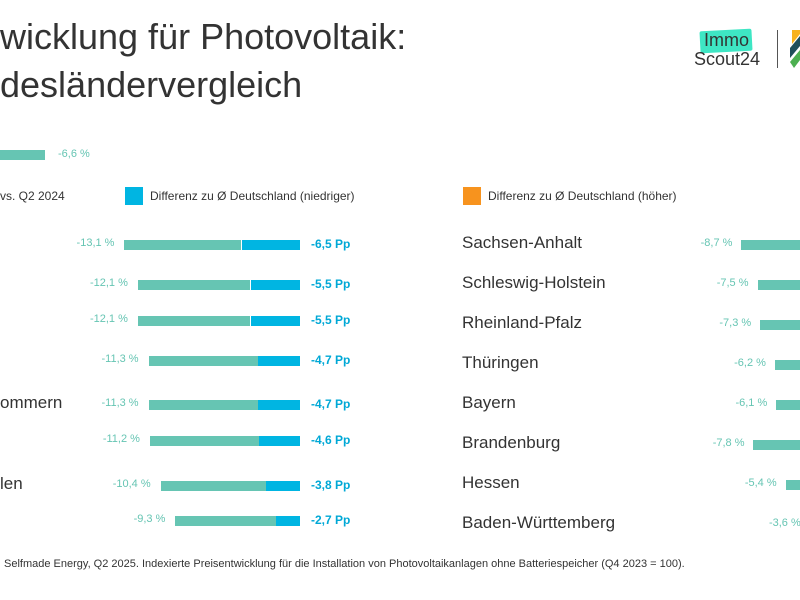  Describe the element at coordinates (331, 244) in the screenshot. I see `diff-label: -6,5 Pp` at that location.